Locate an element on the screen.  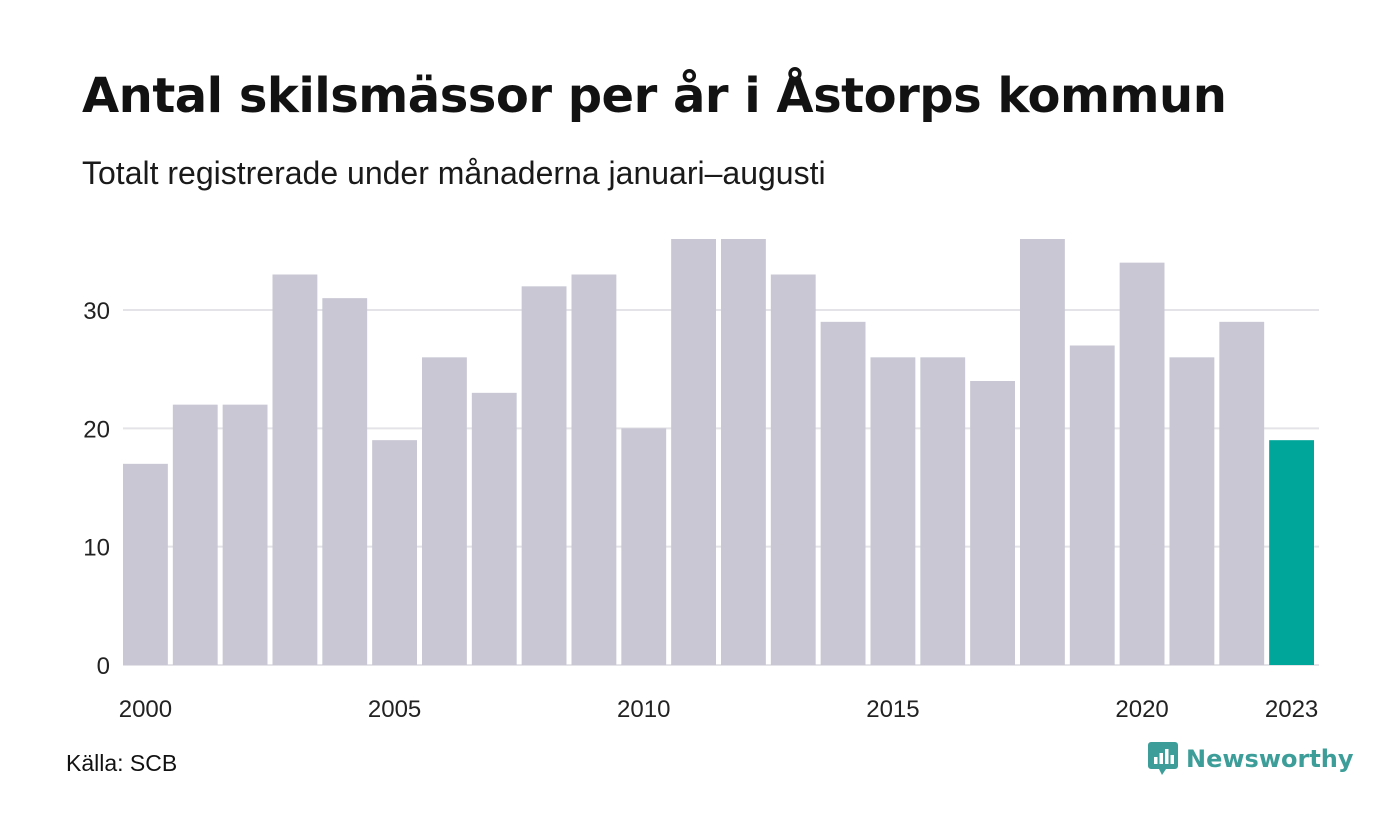
bar-2016 is located at coordinates (943, 511).